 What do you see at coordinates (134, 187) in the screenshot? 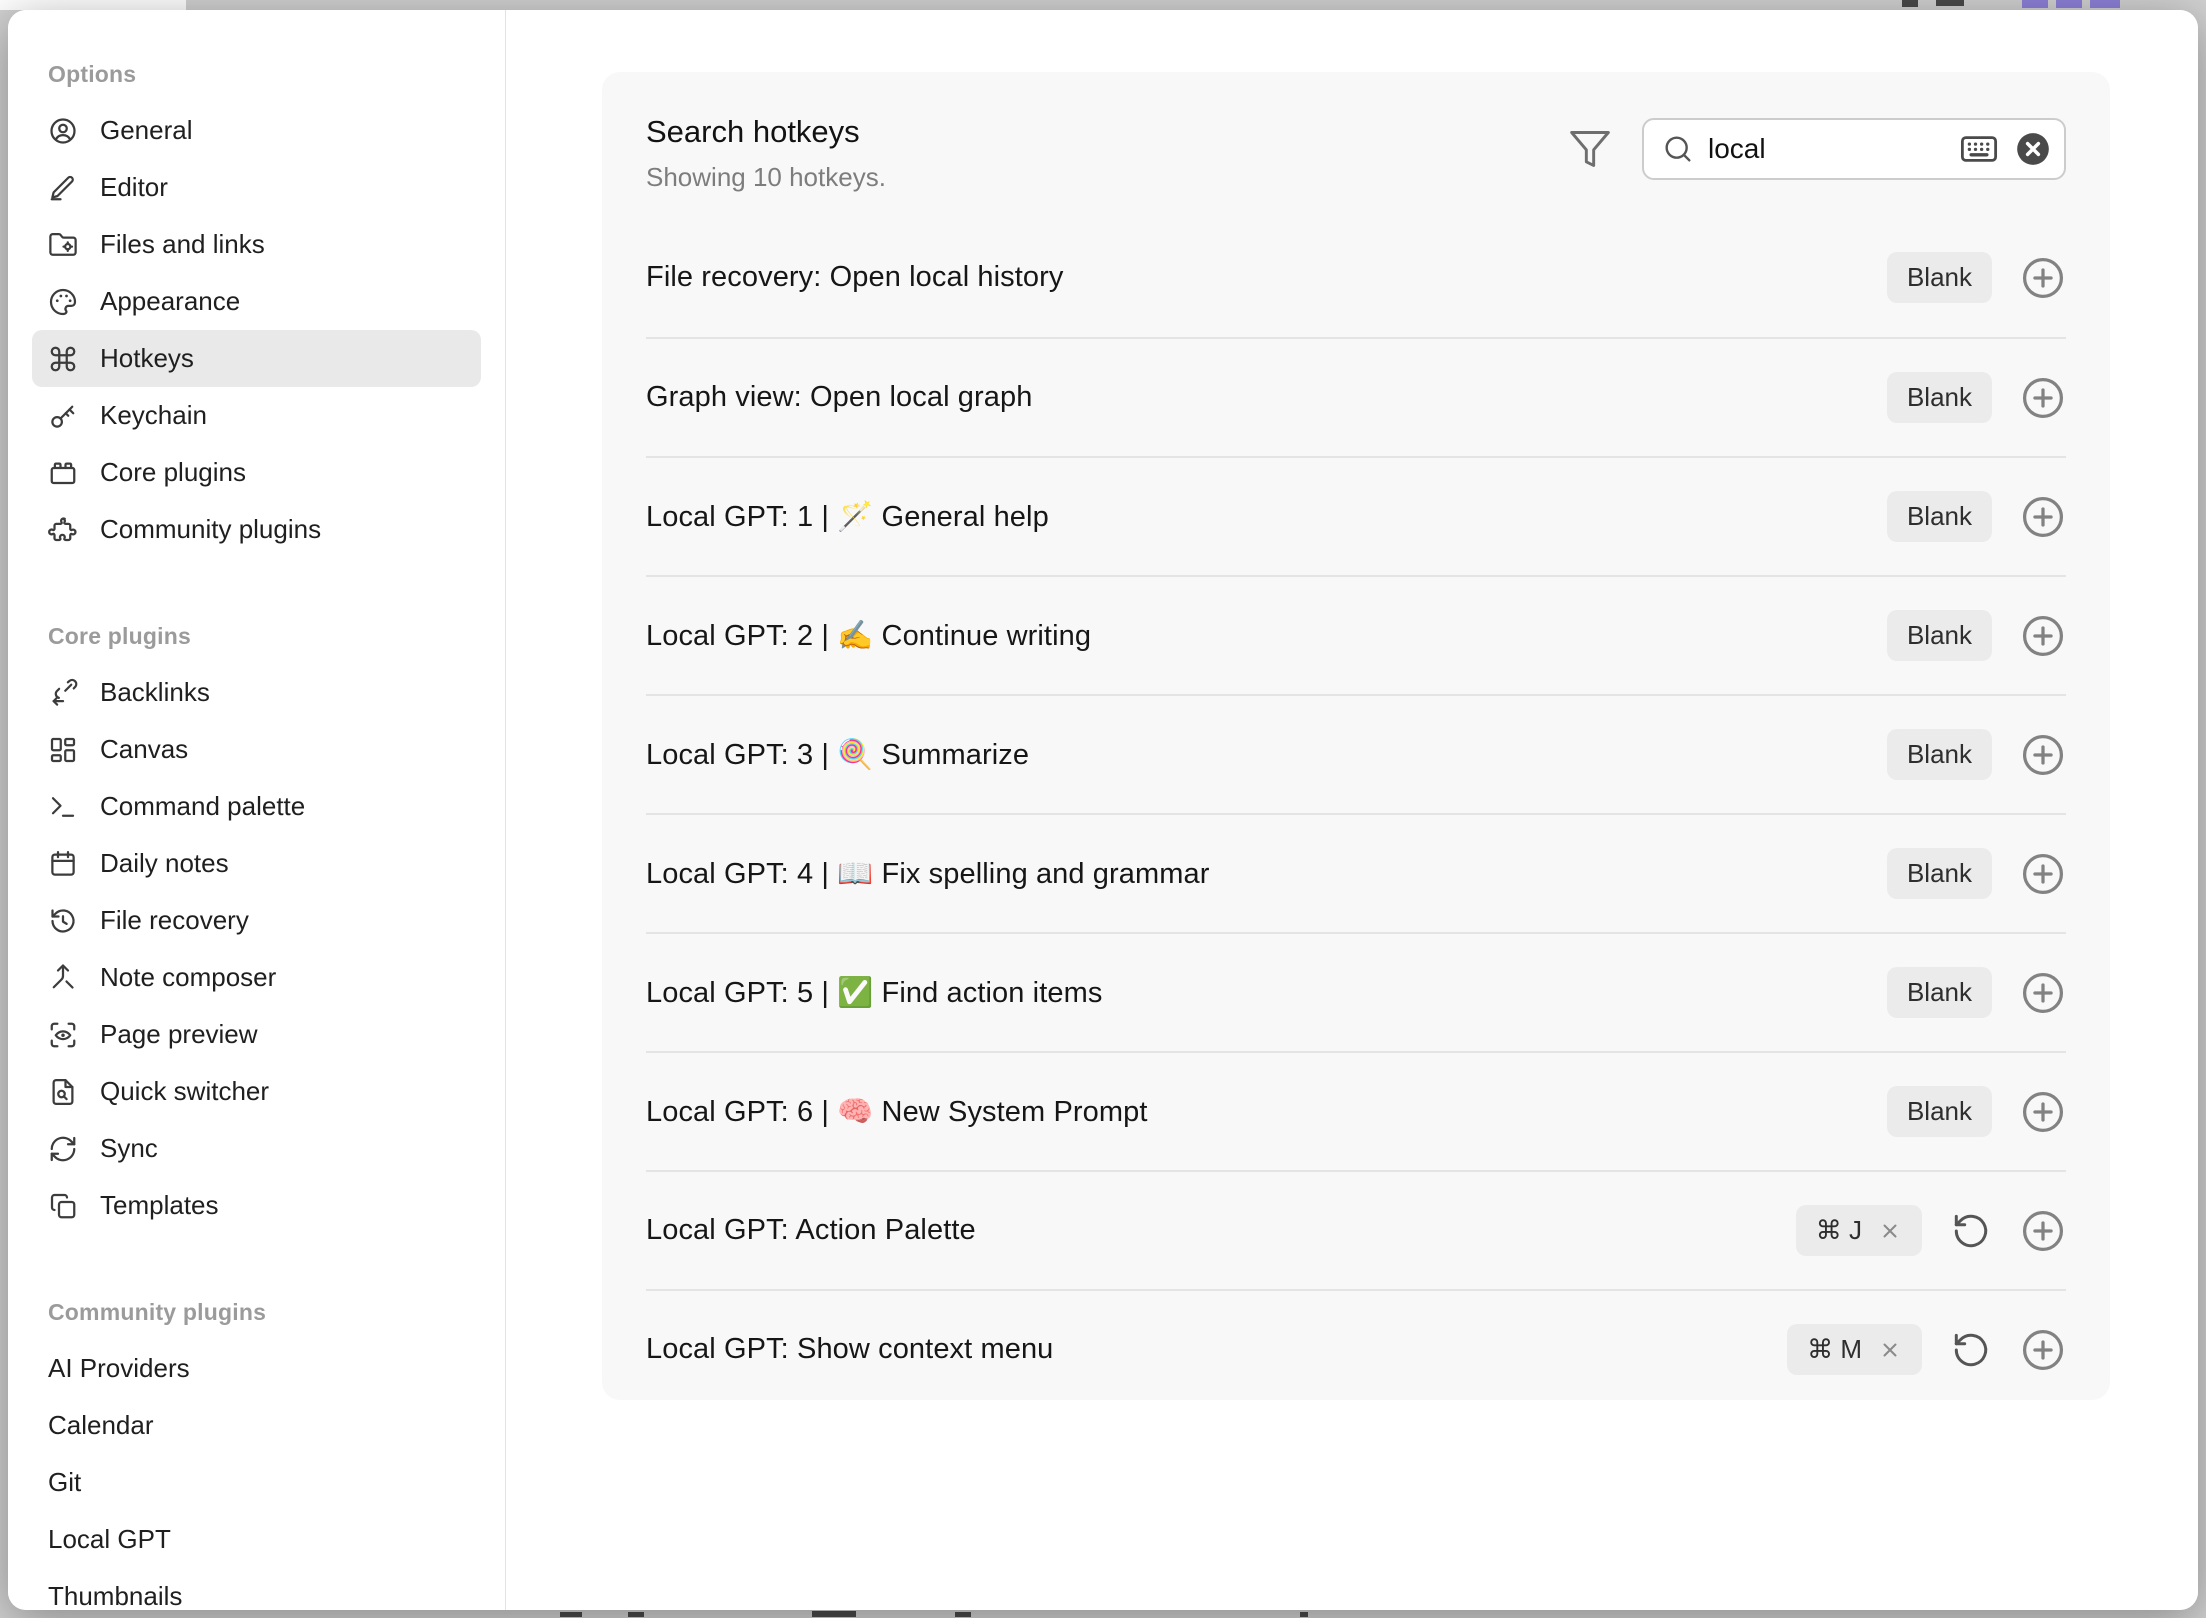
I see `sidebar-item-label: Editor` at bounding box center [134, 187].